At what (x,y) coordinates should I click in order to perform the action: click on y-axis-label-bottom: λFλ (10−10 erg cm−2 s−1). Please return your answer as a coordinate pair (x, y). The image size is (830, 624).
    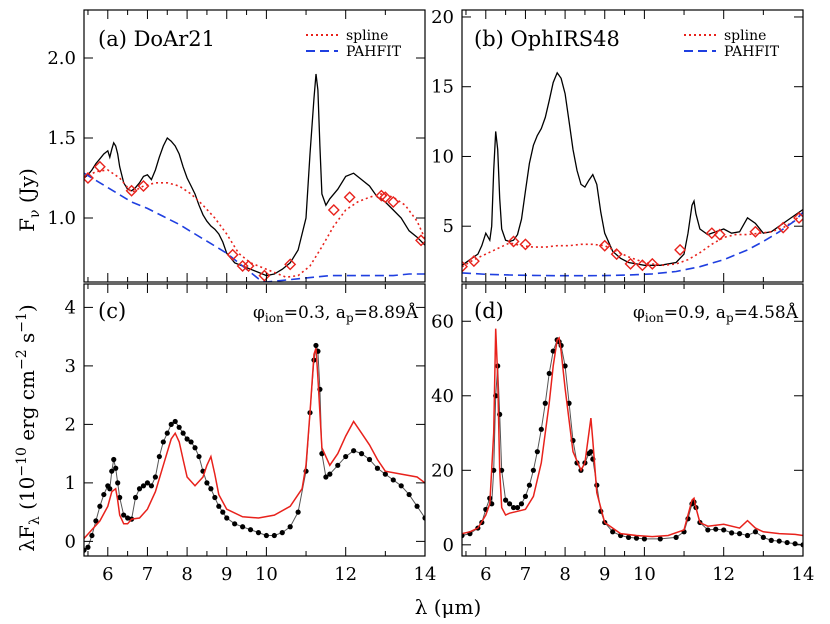
    Looking at the image, I should click on (28, 427).